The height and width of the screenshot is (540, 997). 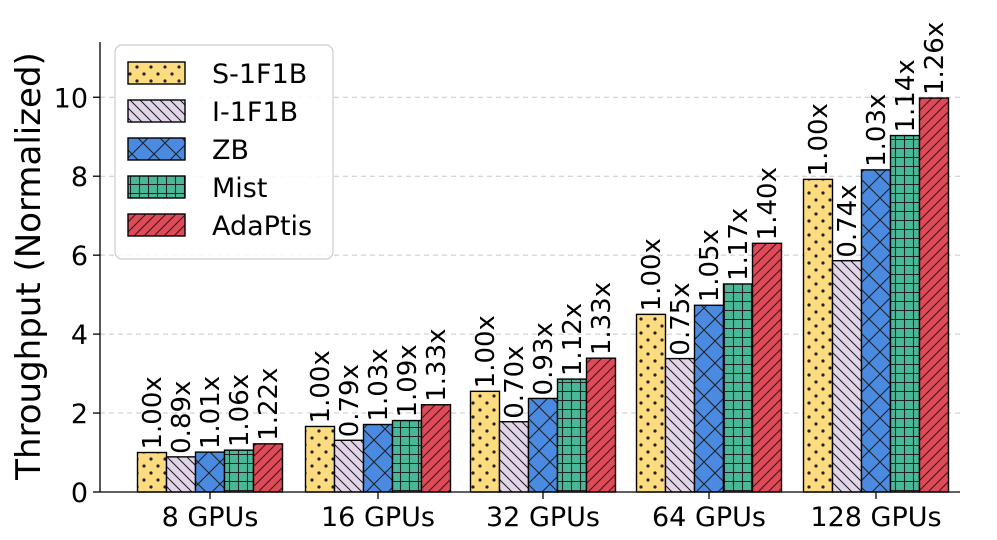 What do you see at coordinates (906, 95) in the screenshot?
I see `data-label-mist-128-gpus: 1.14x` at bounding box center [906, 95].